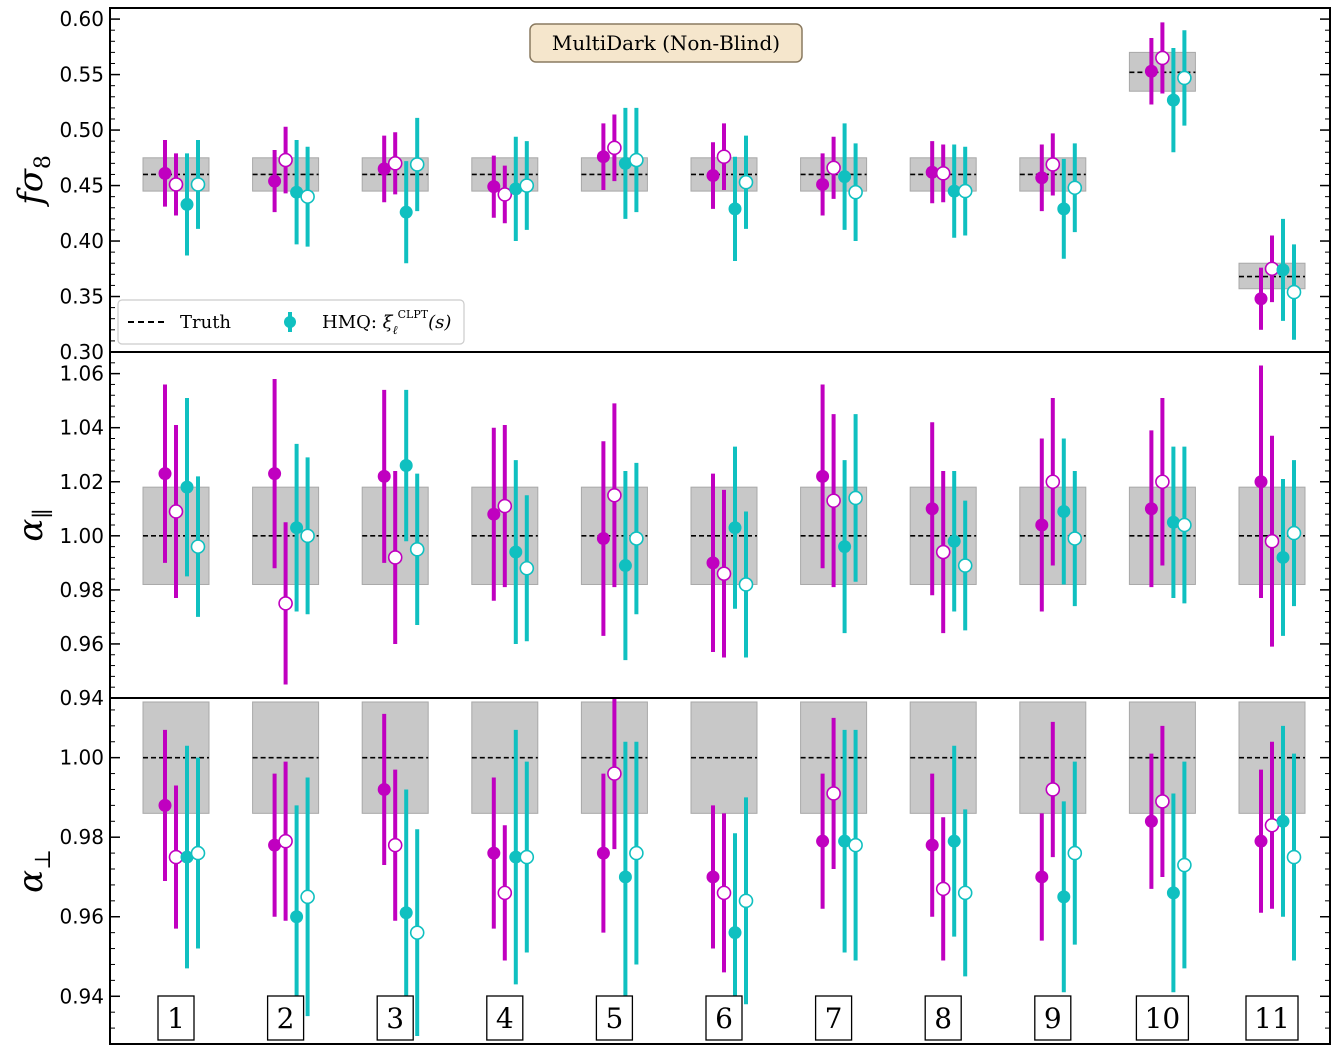  I want to click on ytick-label-alpha-parallel-1.02: 1.02, so click(81, 482).